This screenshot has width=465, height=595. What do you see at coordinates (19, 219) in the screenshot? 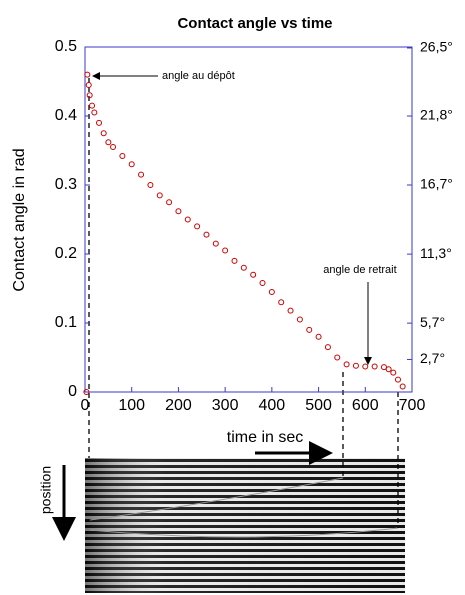
I see `y-axis-label: Contact angle in rad` at bounding box center [19, 219].